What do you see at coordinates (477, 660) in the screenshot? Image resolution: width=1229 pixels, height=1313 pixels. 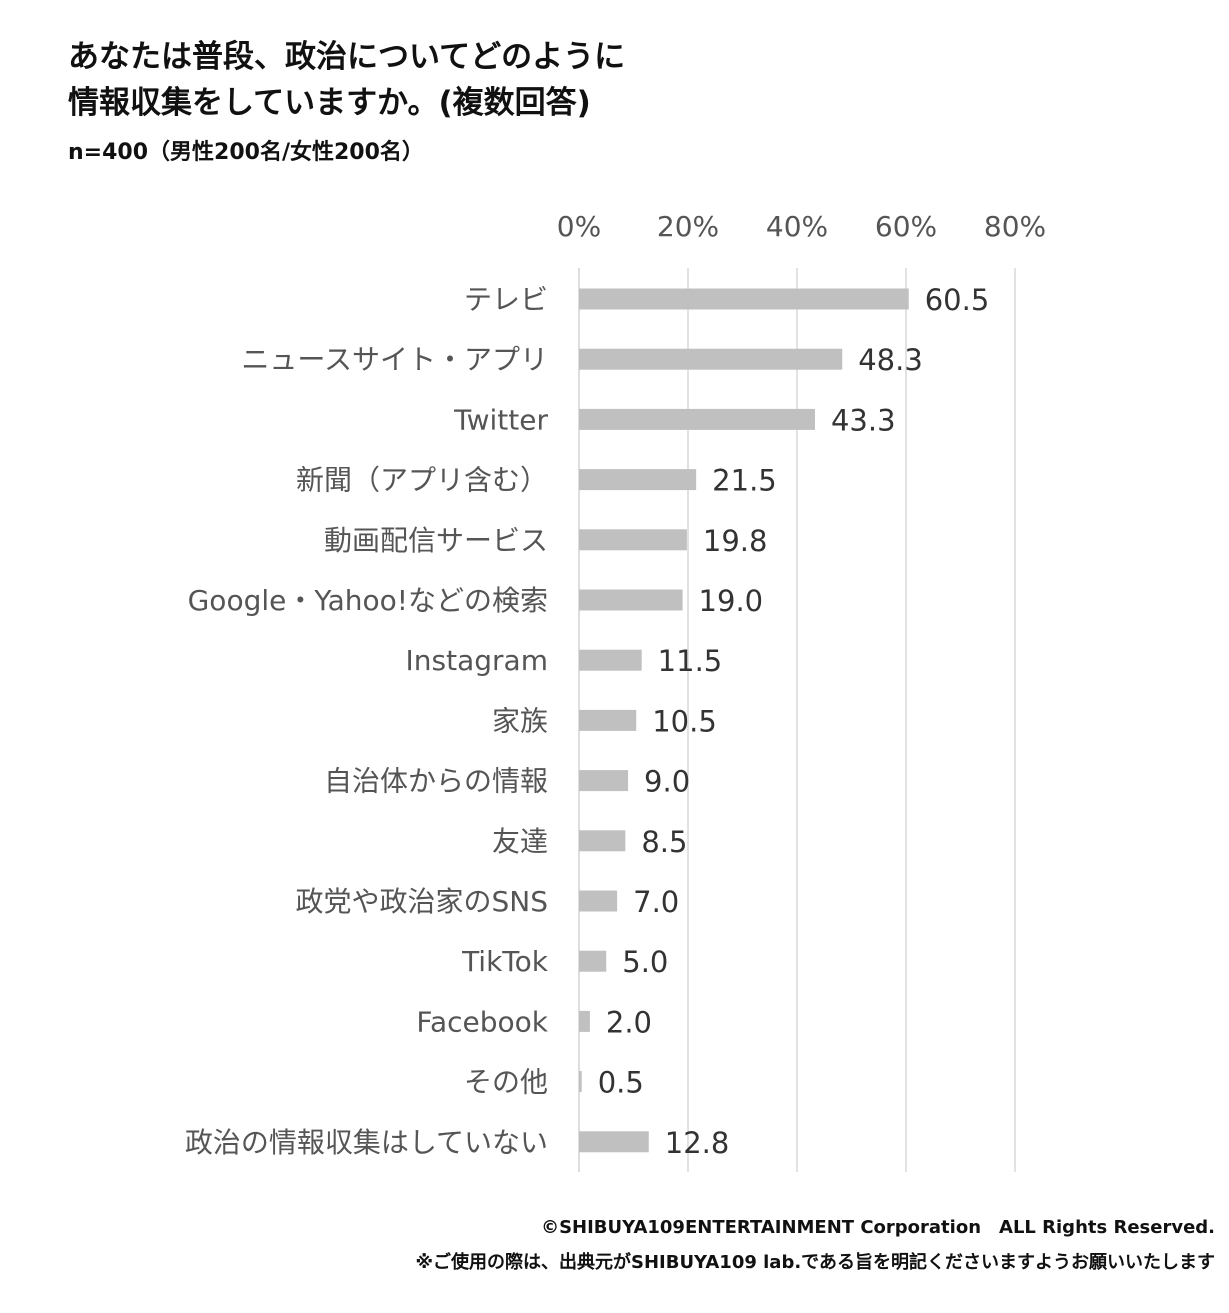 I see `category-label: Instagram` at bounding box center [477, 660].